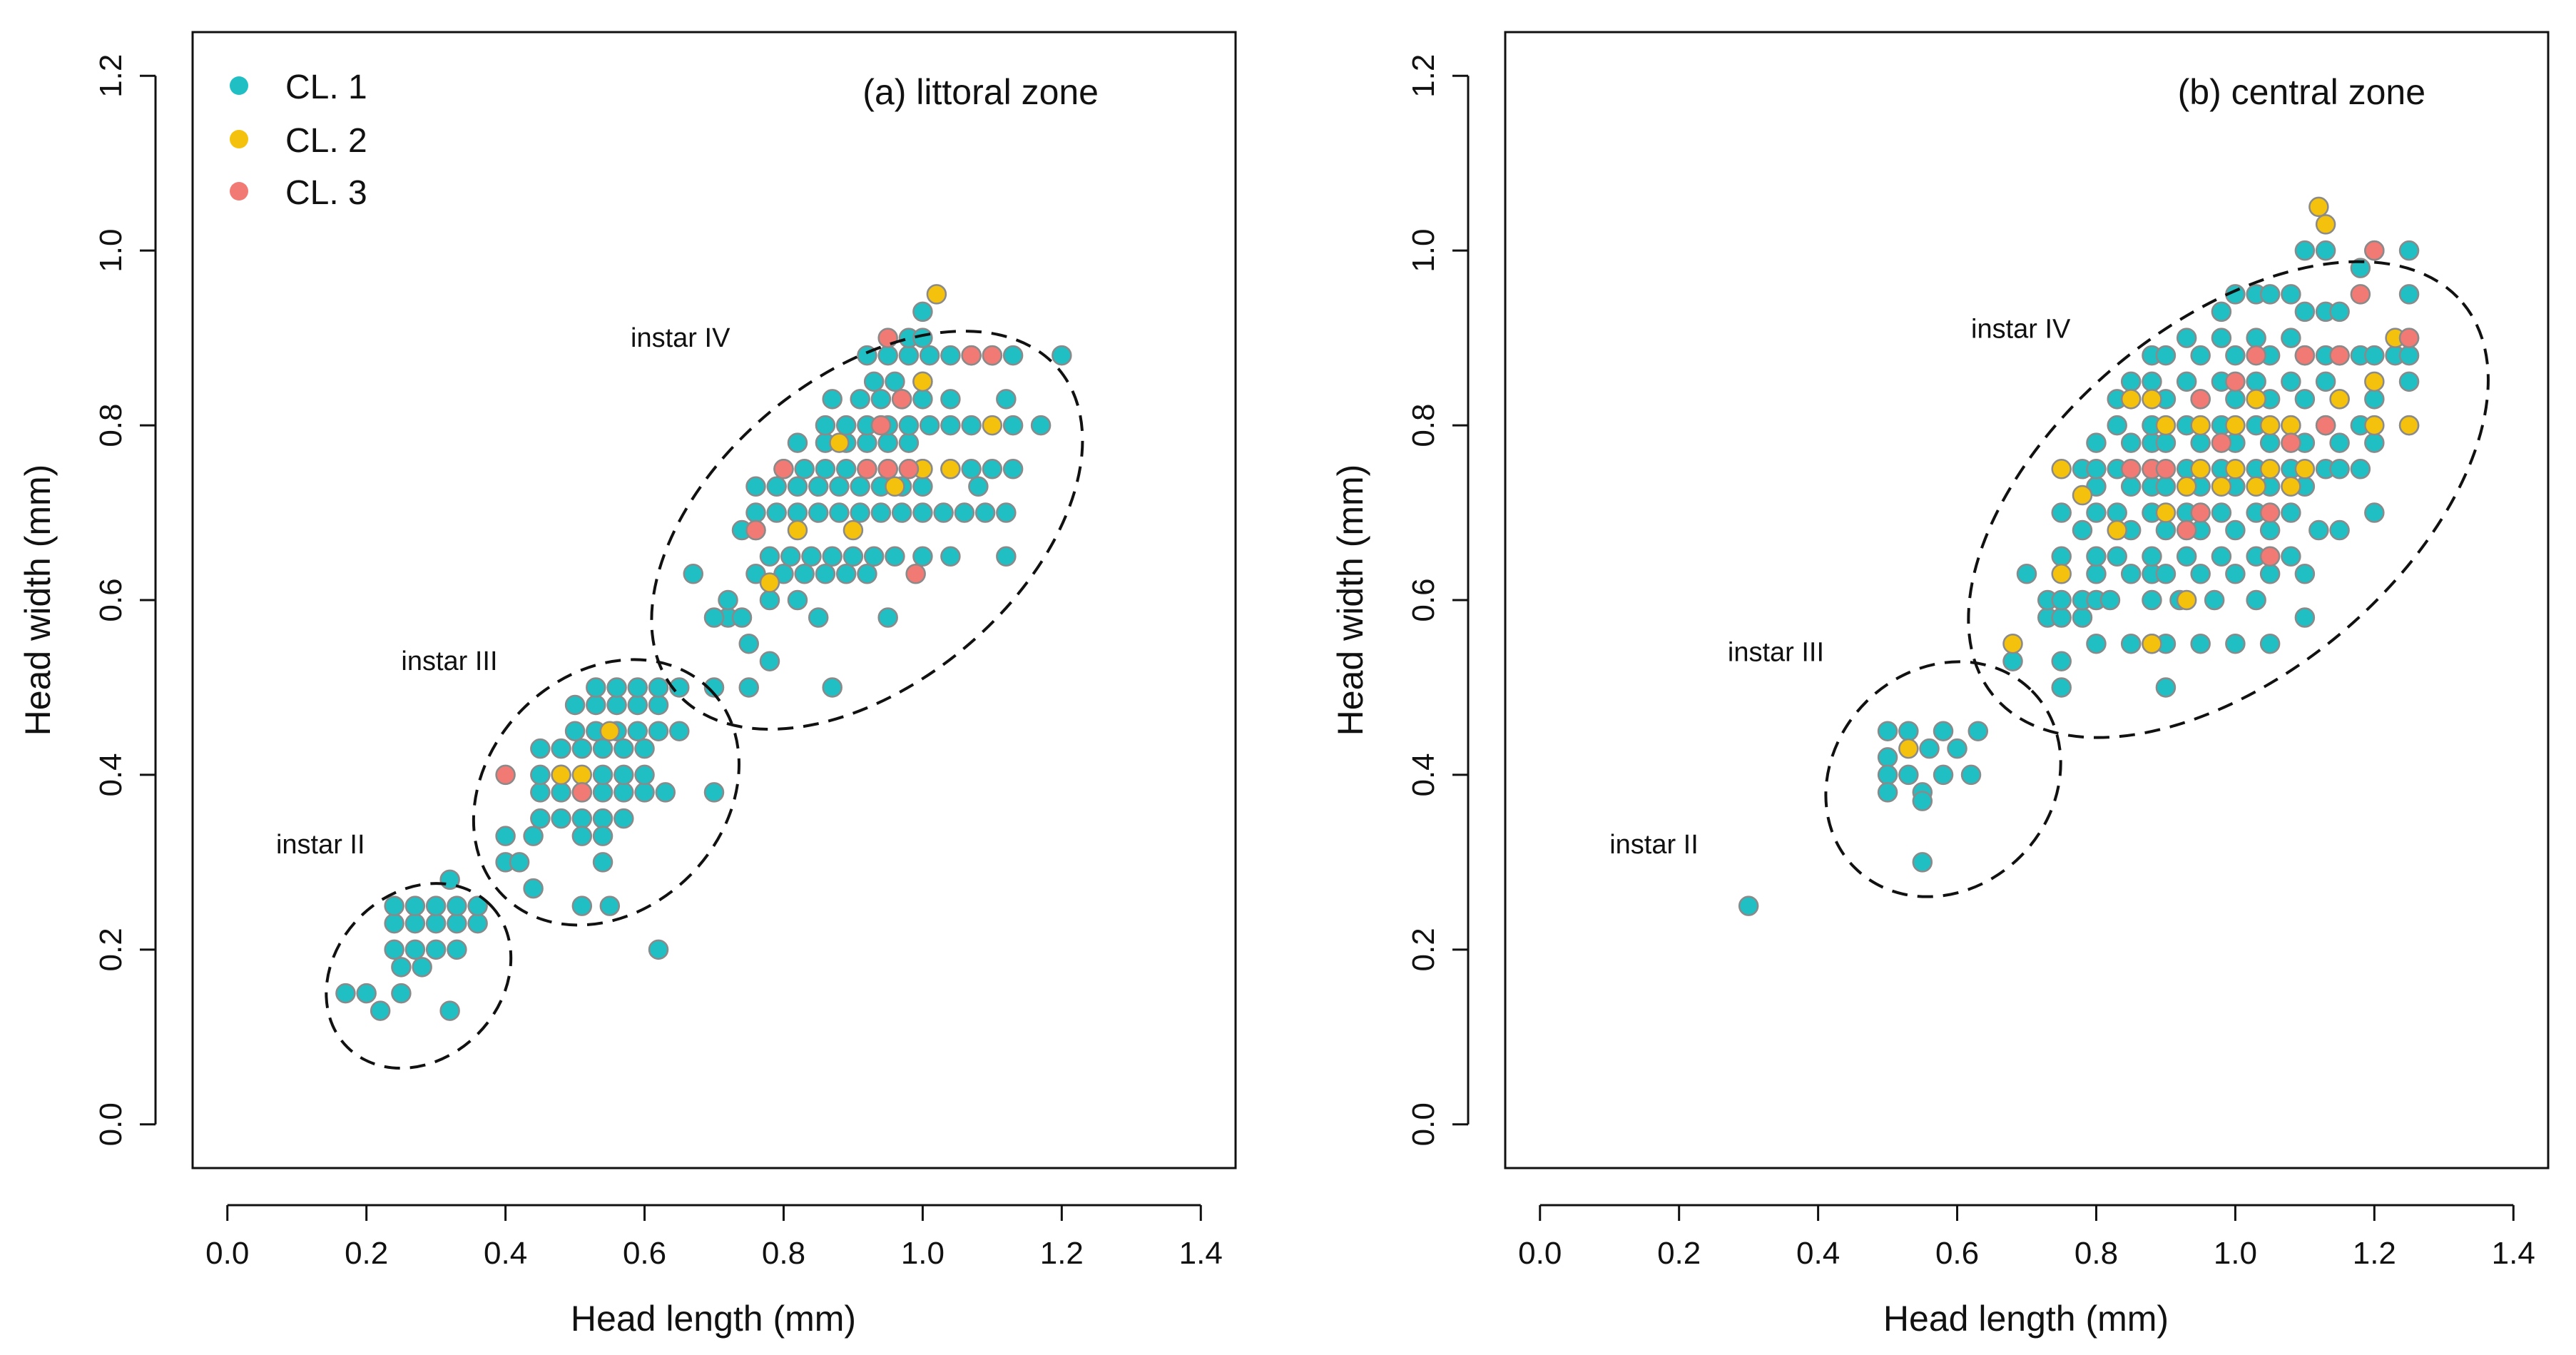  I want to click on legend-label-cl1: CL. 1, so click(326, 87).